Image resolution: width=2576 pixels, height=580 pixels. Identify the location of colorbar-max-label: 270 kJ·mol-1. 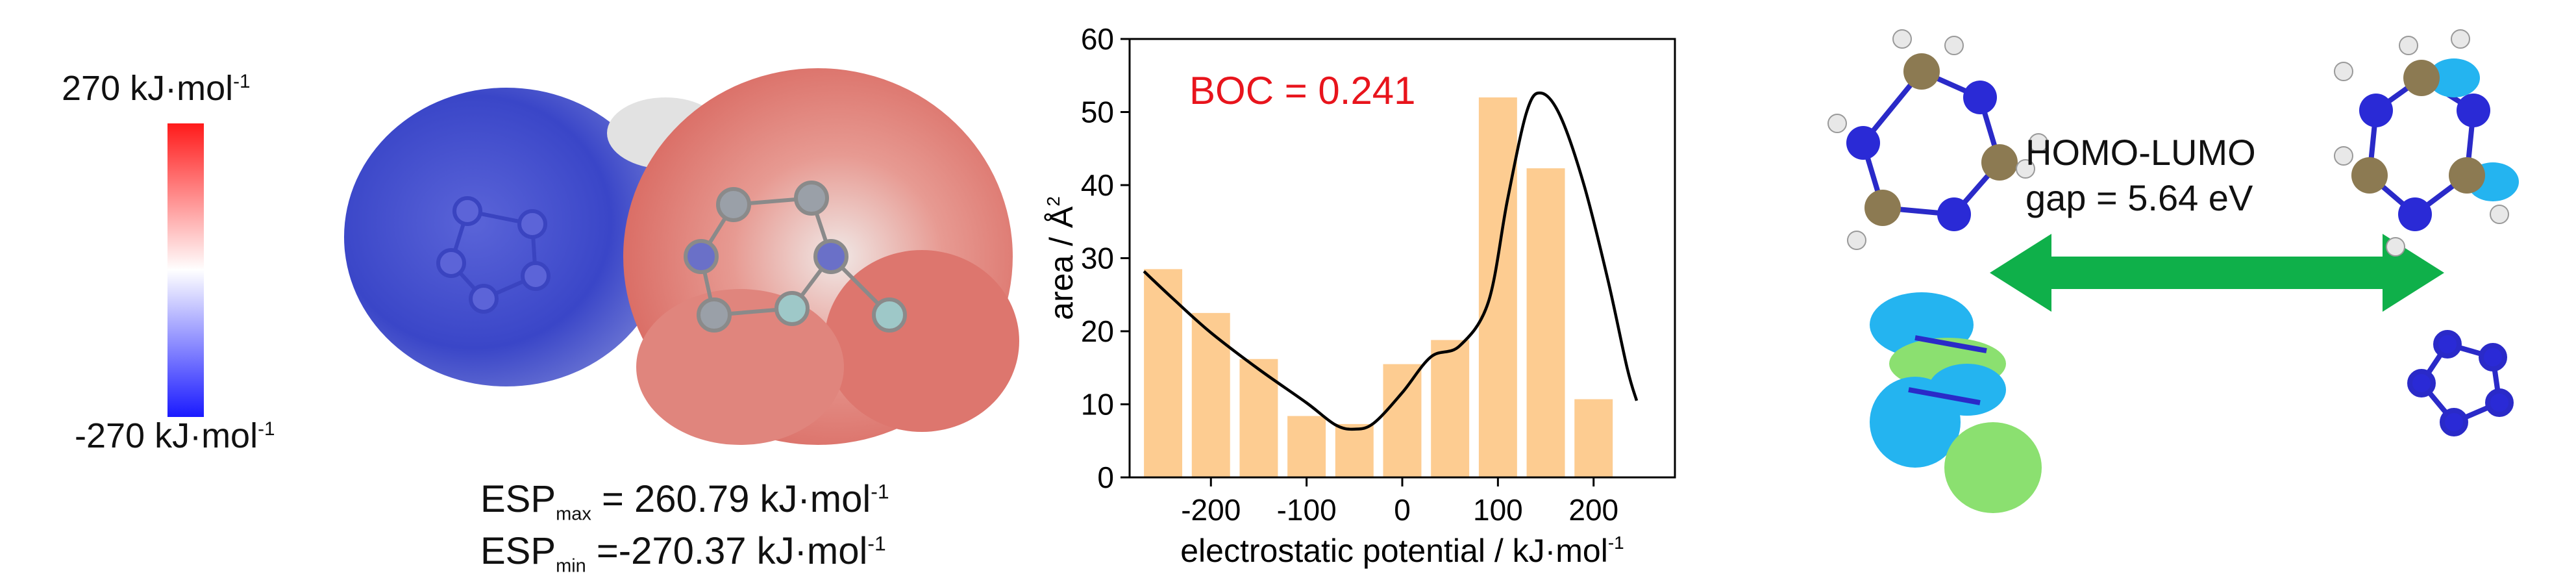
(156, 88).